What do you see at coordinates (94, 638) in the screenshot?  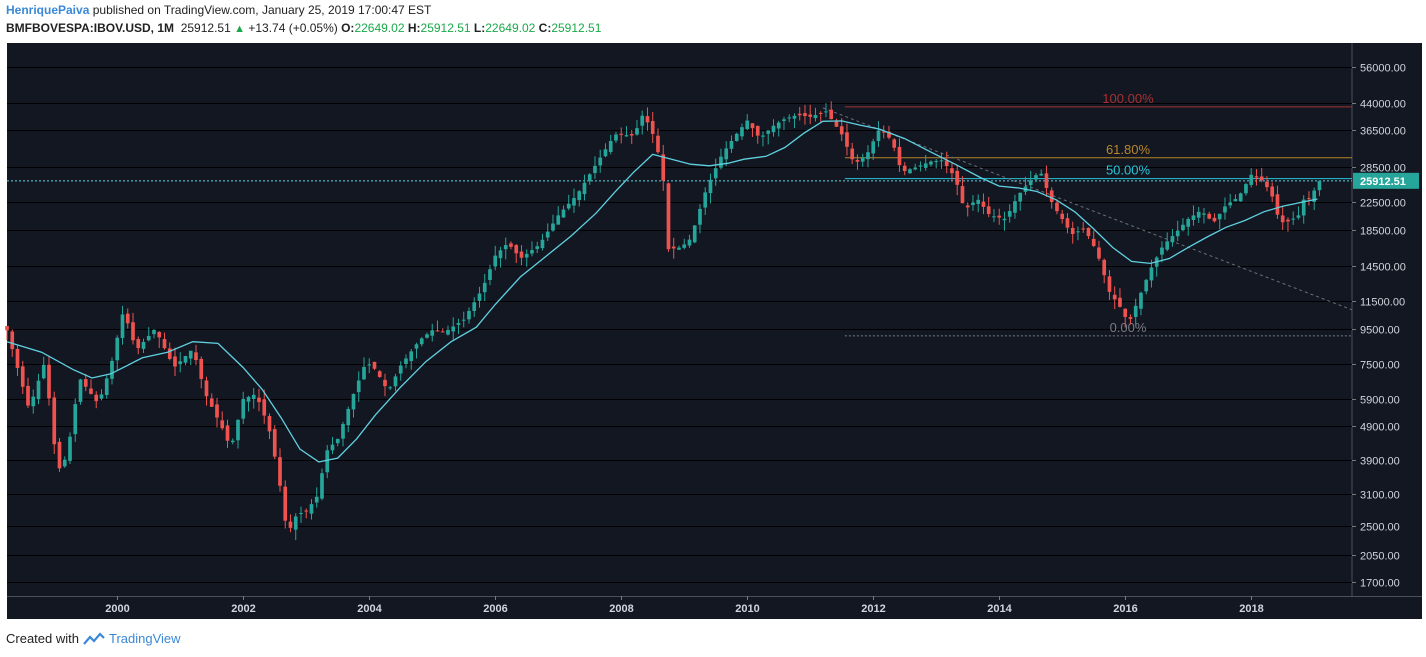 I see `tradingview-logo-icon` at bounding box center [94, 638].